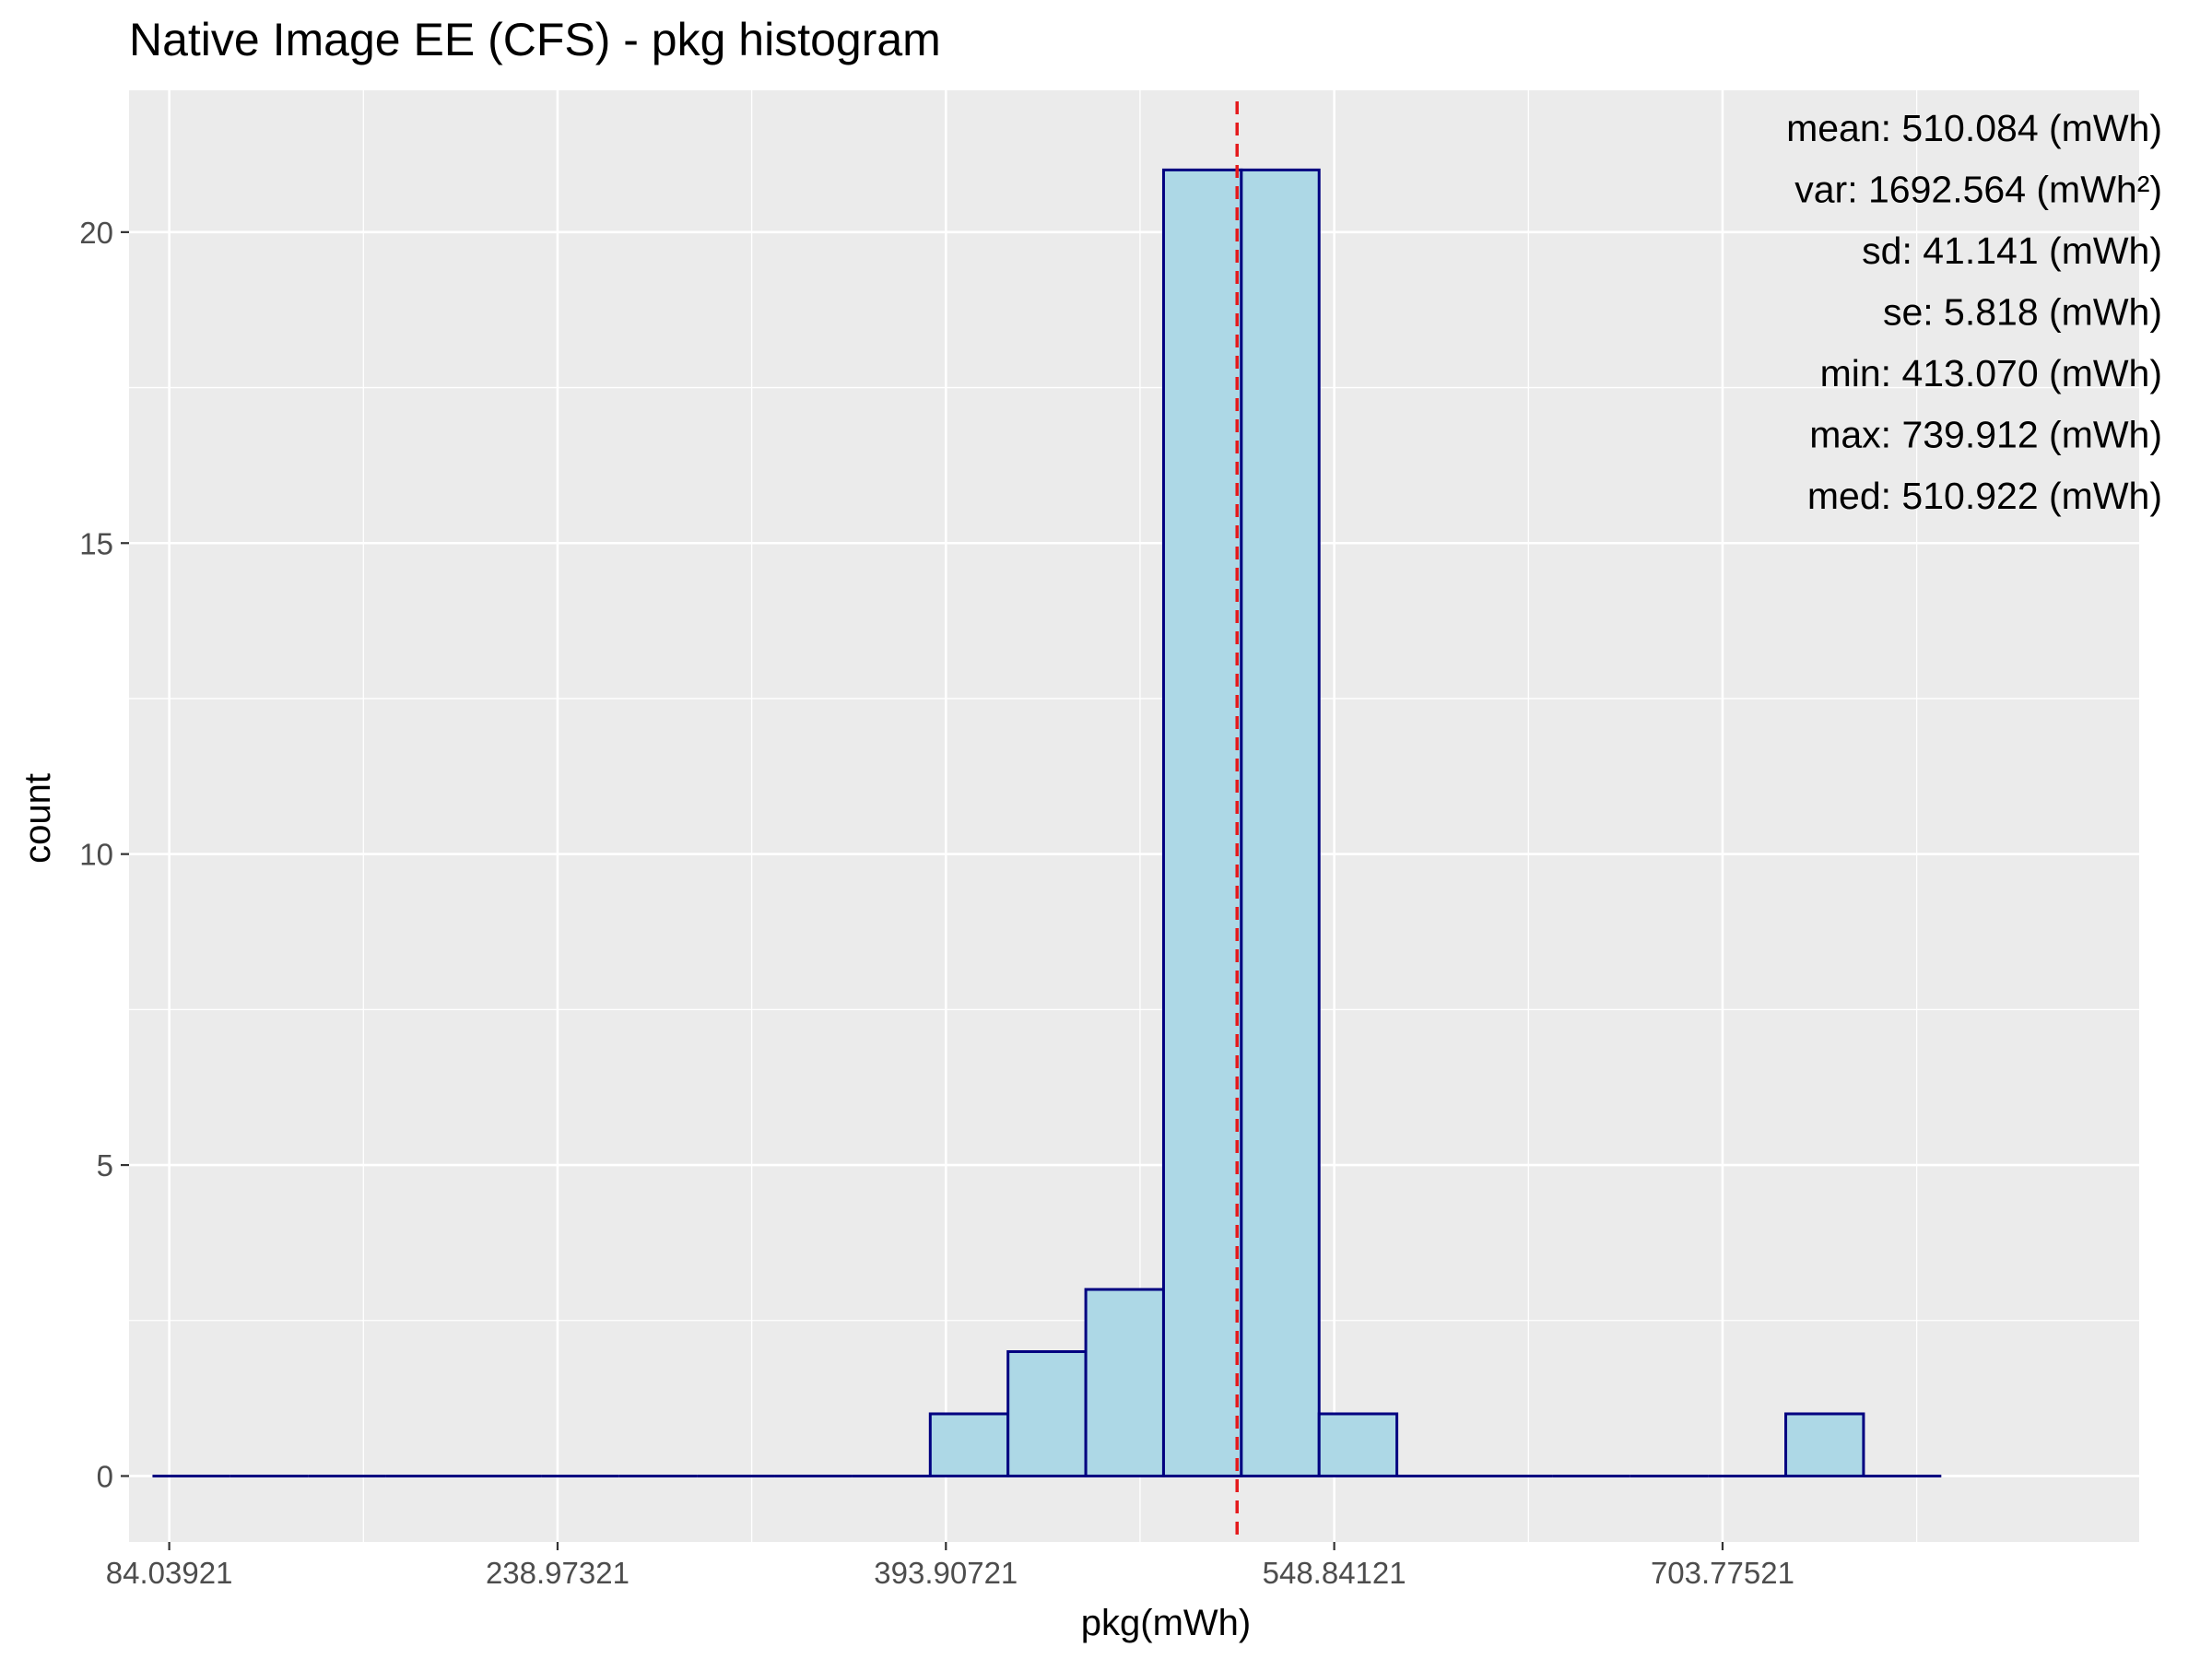 This screenshot has height=1659, width=2212. I want to click on stat-line: se: 5.818 (mWh), so click(2022, 312).